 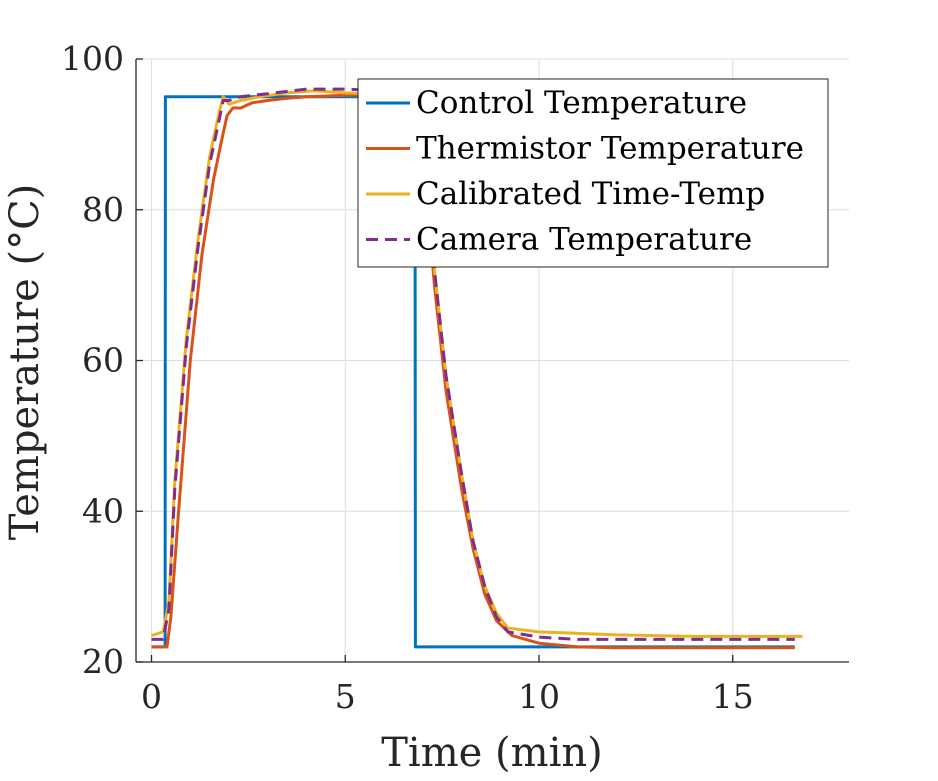 I want to click on x-tick-label: 0, so click(x=151, y=696).